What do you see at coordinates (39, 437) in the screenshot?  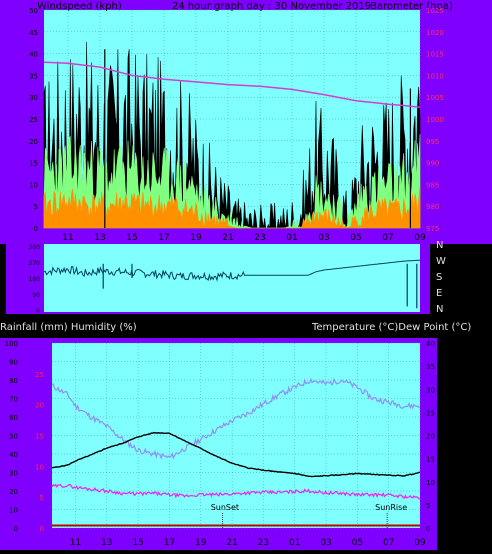 I see `rain-tick-label: 15` at bounding box center [39, 437].